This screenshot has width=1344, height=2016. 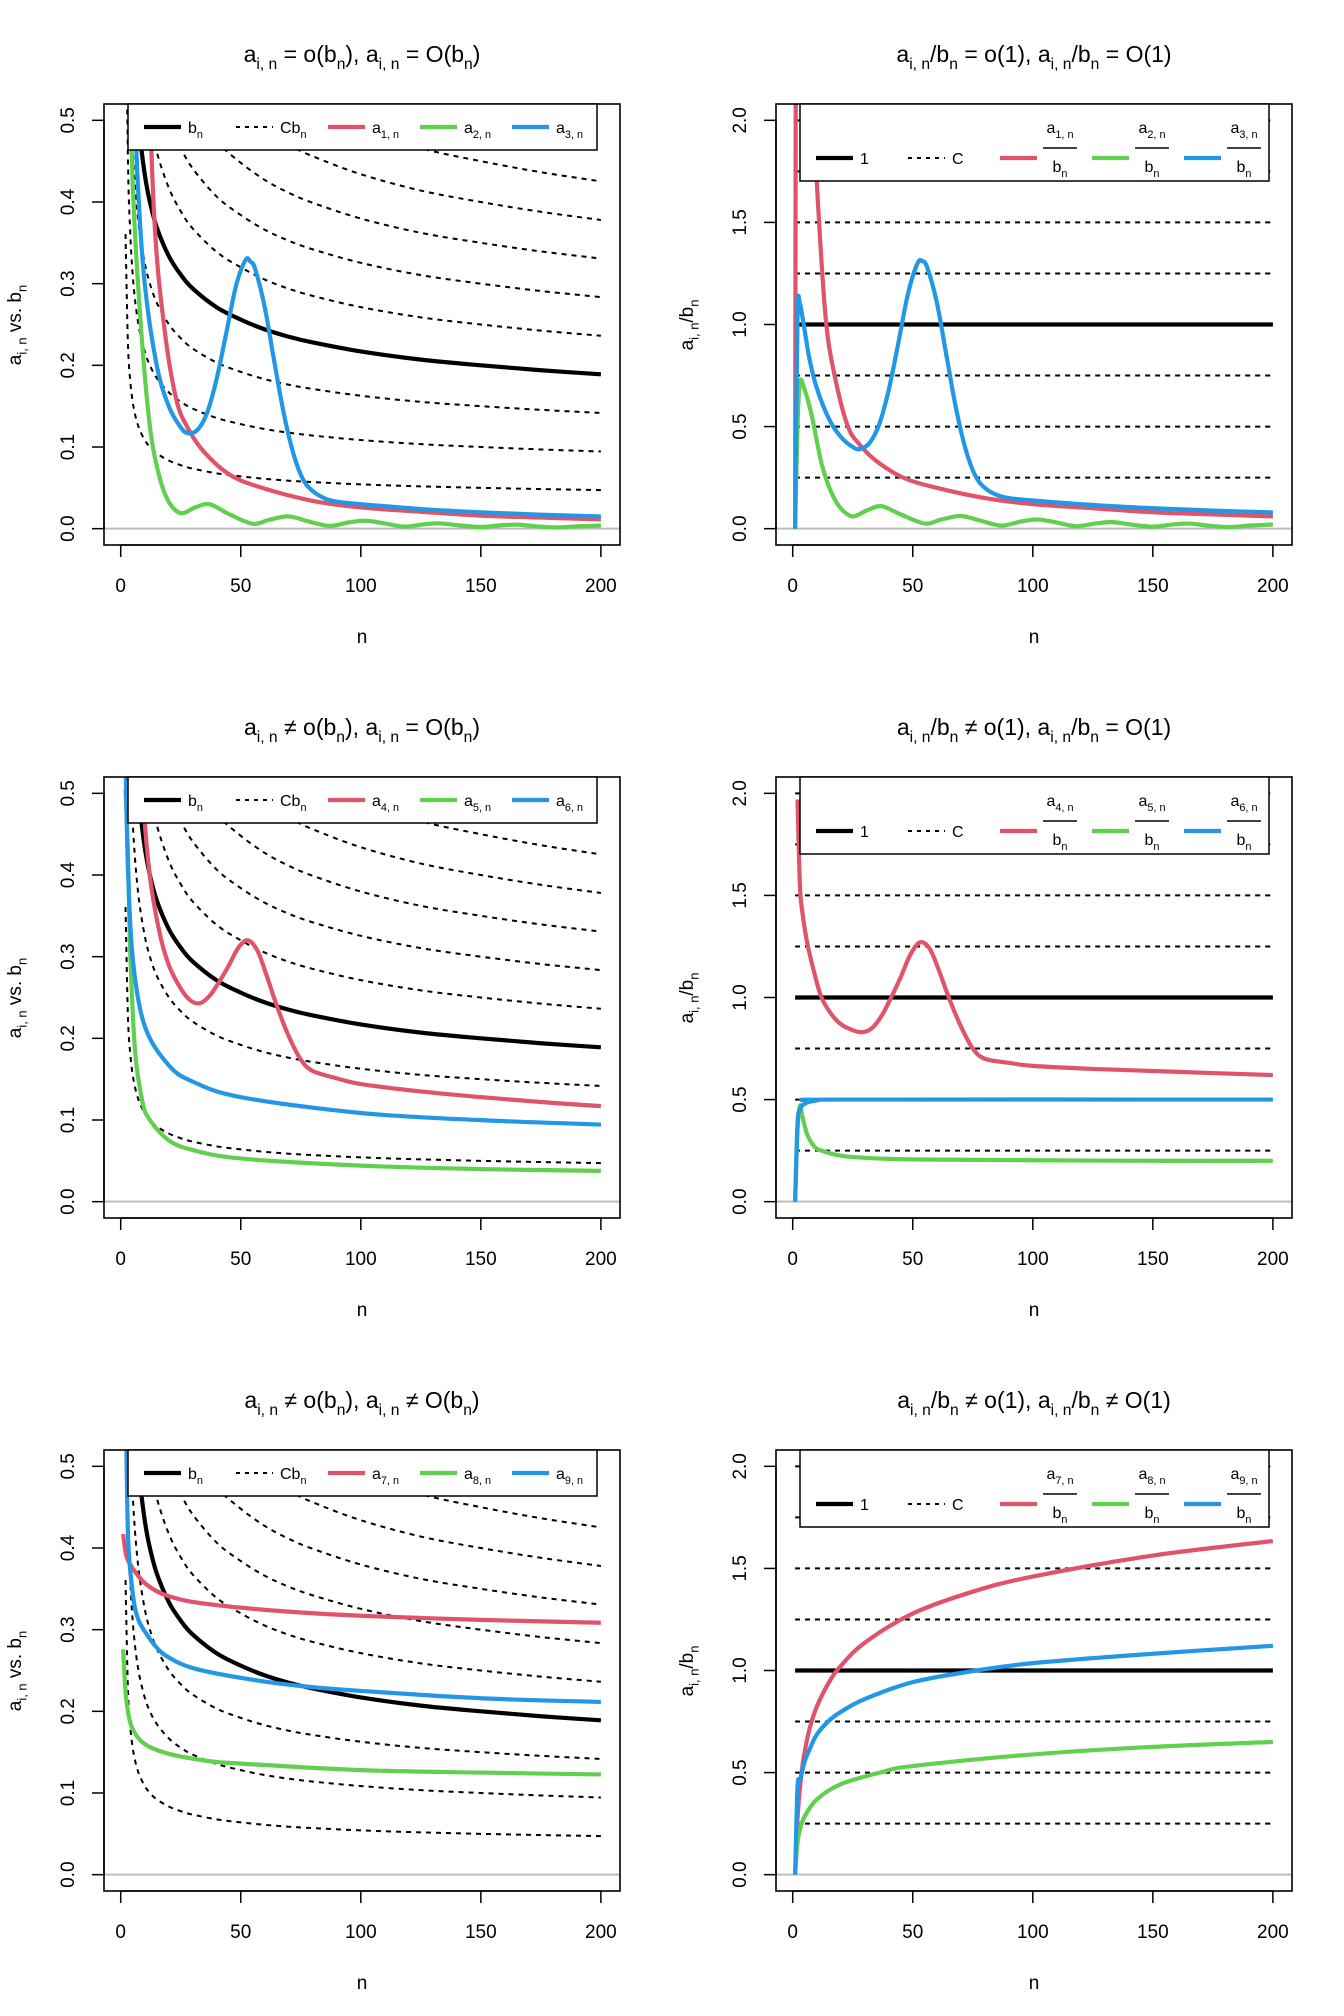 What do you see at coordinates (1222, 150) in the screenshot?
I see `legend-item-5: a3, n bn` at bounding box center [1222, 150].